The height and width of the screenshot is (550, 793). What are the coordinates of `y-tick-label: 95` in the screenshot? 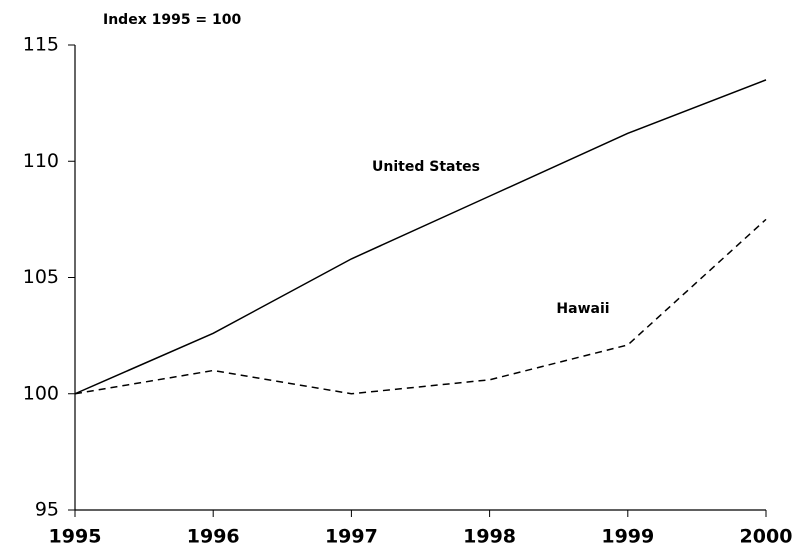 It's located at (47, 510).